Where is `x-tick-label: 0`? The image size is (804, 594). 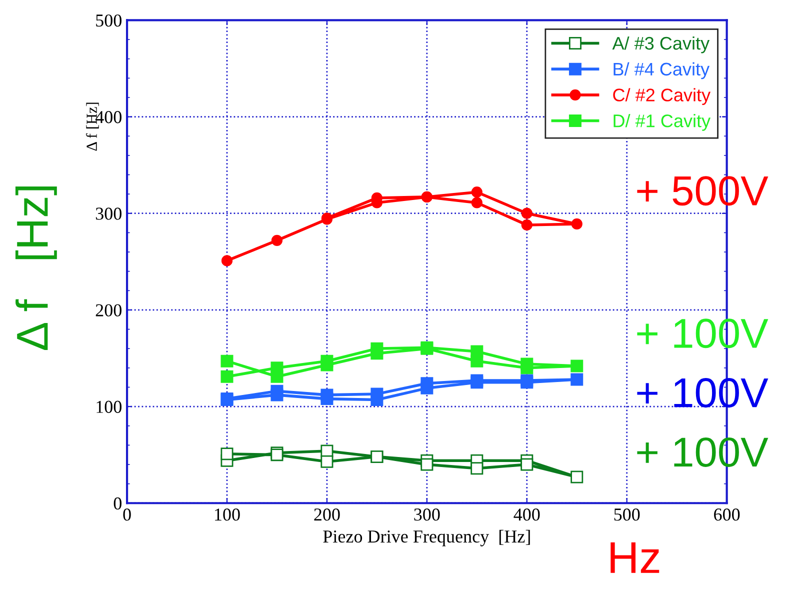
x-tick-label: 0 is located at coordinates (127, 514).